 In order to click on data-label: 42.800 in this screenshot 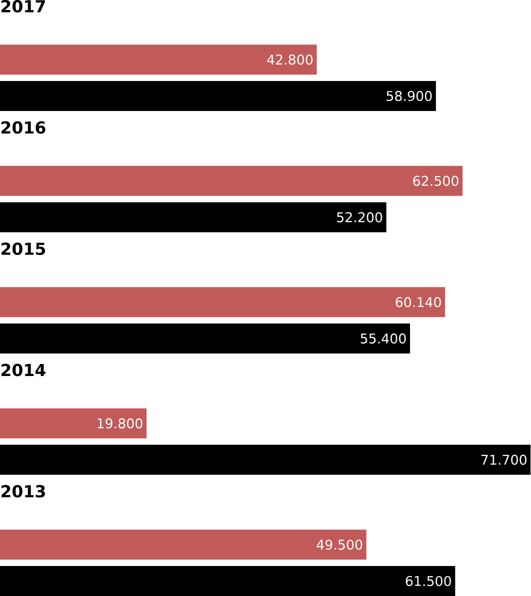, I will do `click(290, 59)`.